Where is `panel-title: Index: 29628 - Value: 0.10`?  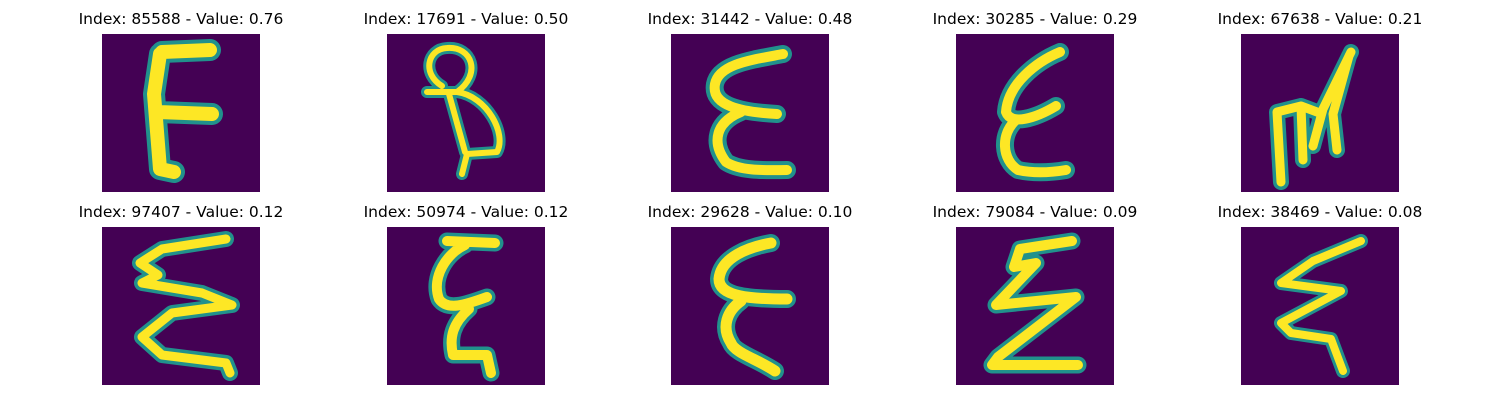 panel-title: Index: 29628 - Value: 0.10 is located at coordinates (750, 212).